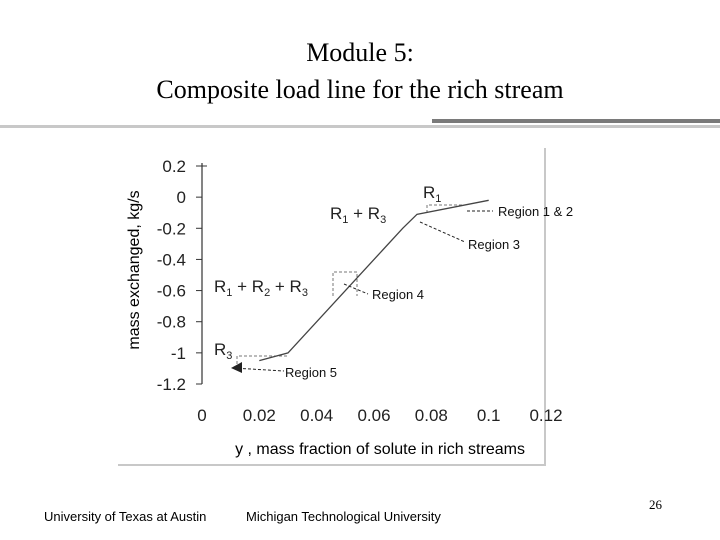  I want to click on y-tick-label: -0.8, so click(171, 322).